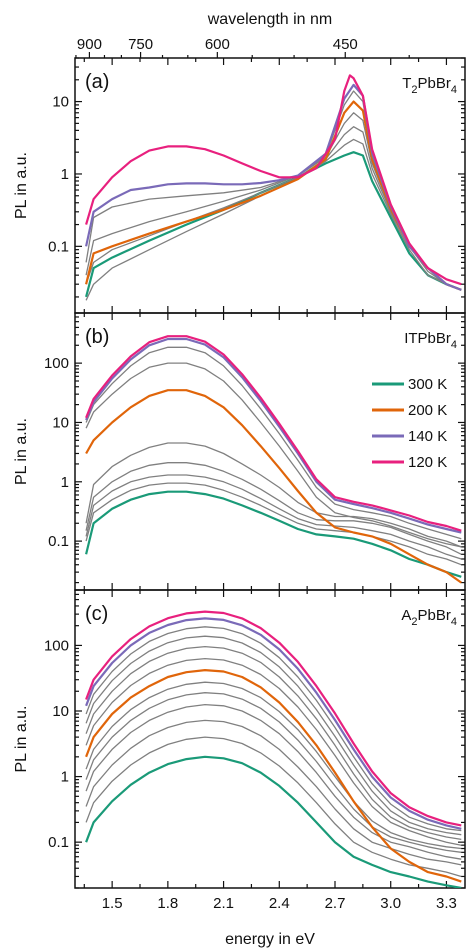  I want to click on x-tick-label: 3.3, so click(446, 903).